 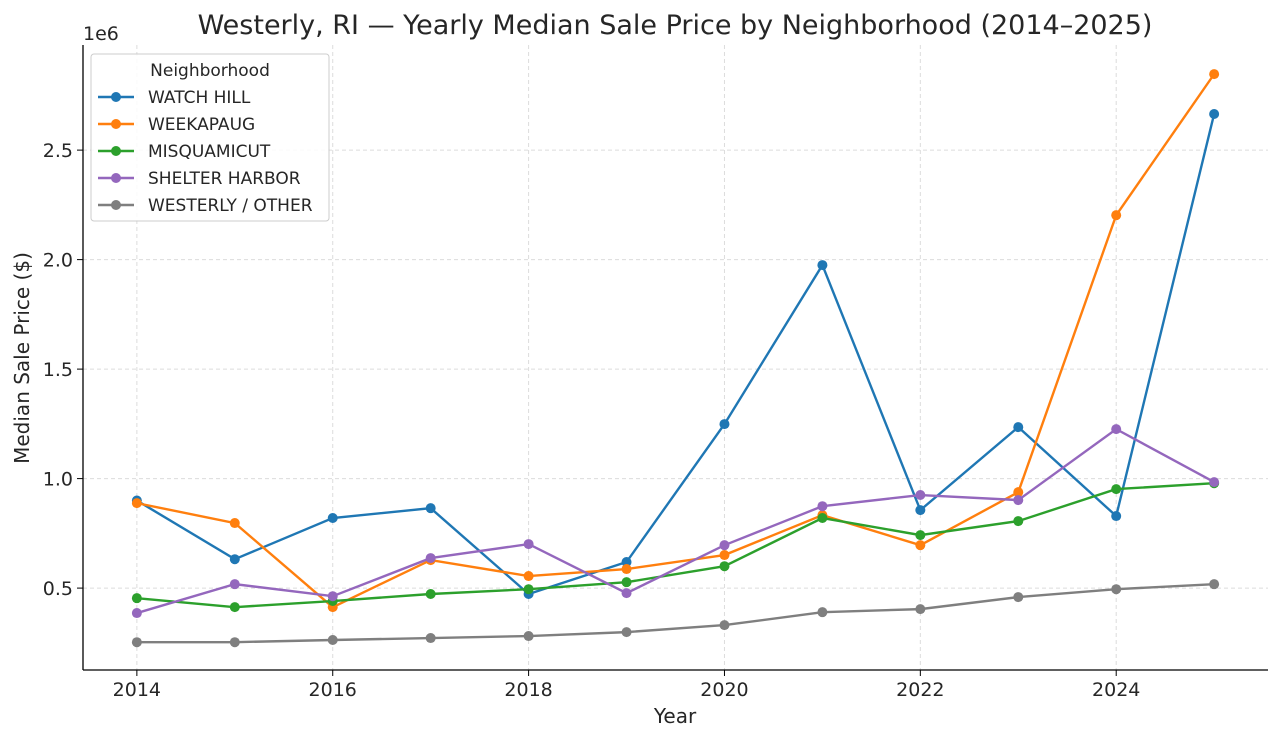 I want to click on y-tick-label: 0.5, so click(x=58, y=589).